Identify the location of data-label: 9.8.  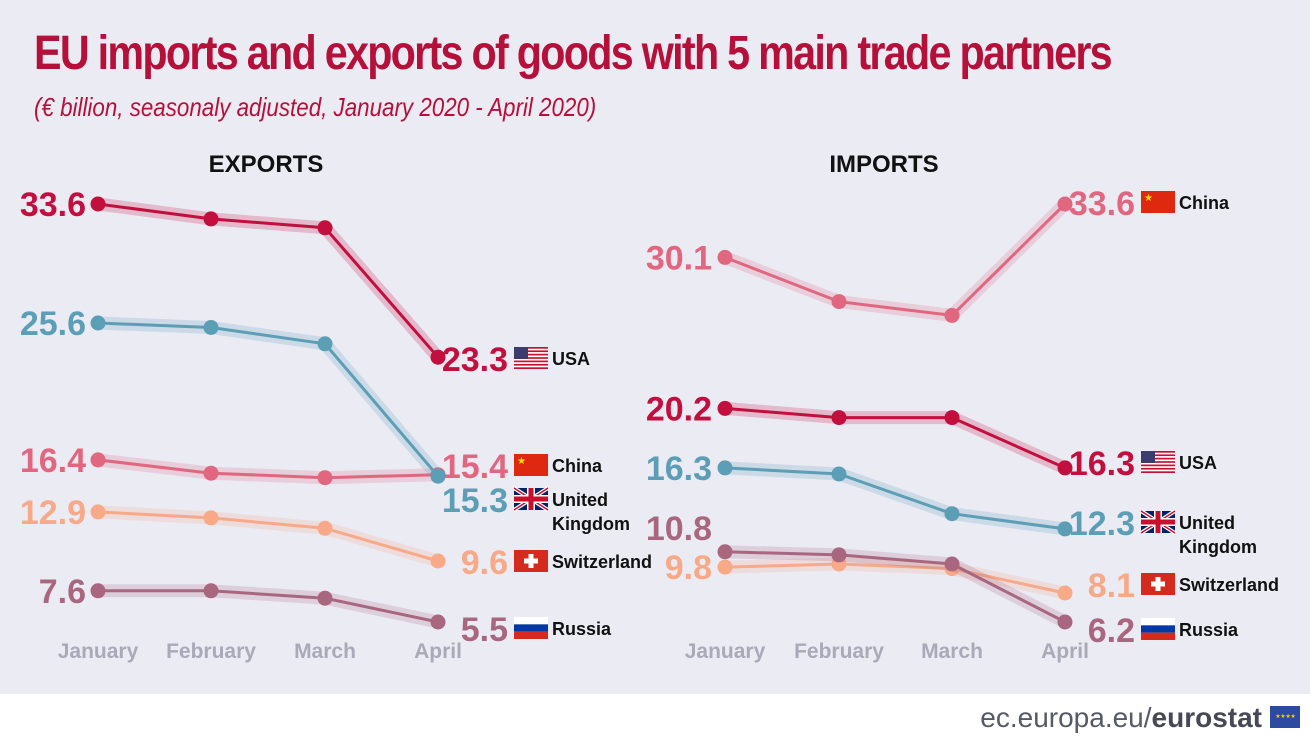
(688, 568).